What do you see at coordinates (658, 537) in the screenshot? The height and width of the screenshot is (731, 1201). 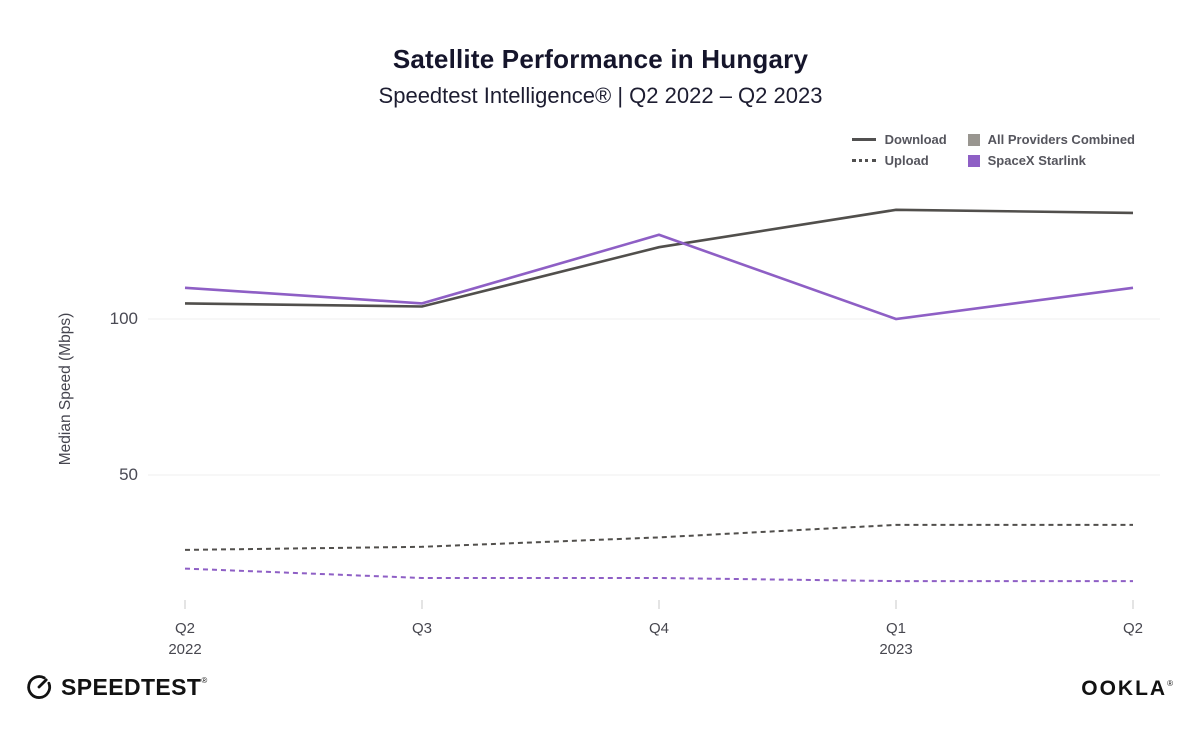 I see `series-line-all-providers-upload` at bounding box center [658, 537].